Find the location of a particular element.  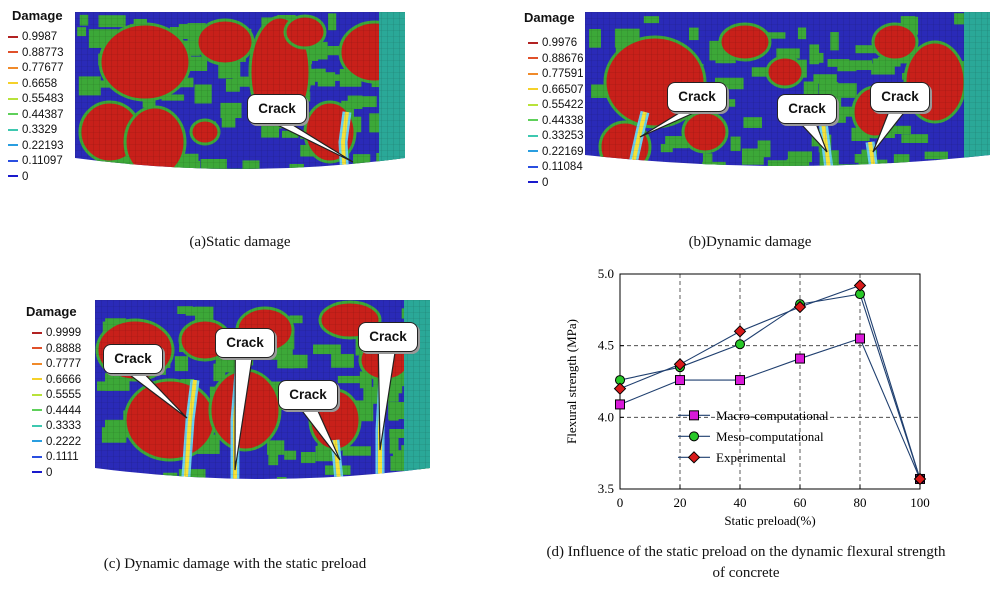

legend-value: 0.77591 is located at coordinates (563, 74).